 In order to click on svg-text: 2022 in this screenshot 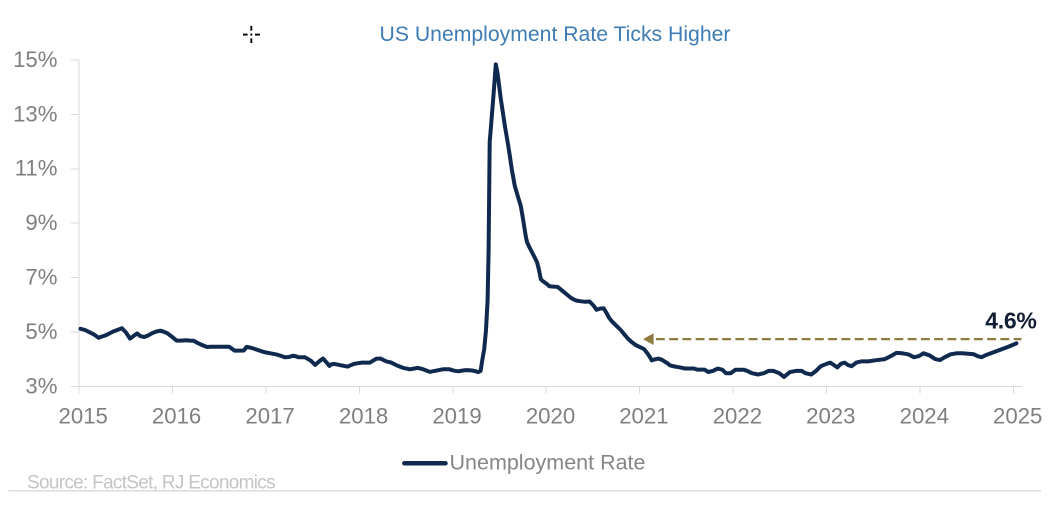, I will do `click(737, 415)`.